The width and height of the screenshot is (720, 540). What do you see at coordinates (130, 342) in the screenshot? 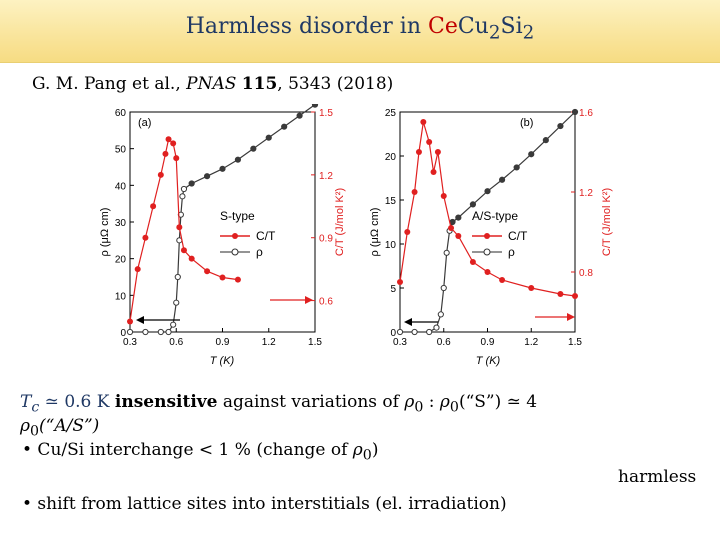
I see `x-tick-label: 0.3` at bounding box center [130, 342].